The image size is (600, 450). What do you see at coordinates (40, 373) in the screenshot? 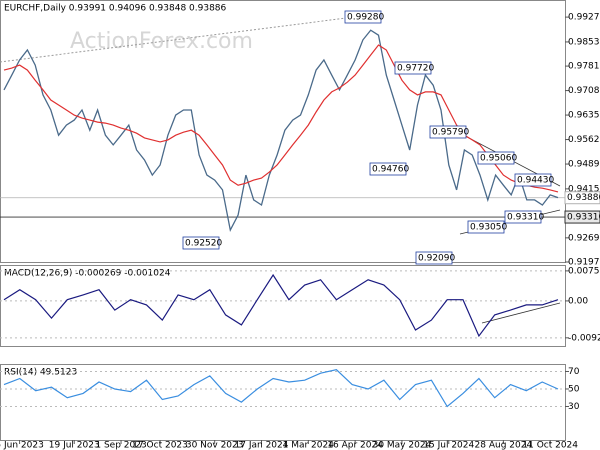
I see `panel-title: RSI(14) 49.5123` at bounding box center [40, 373].